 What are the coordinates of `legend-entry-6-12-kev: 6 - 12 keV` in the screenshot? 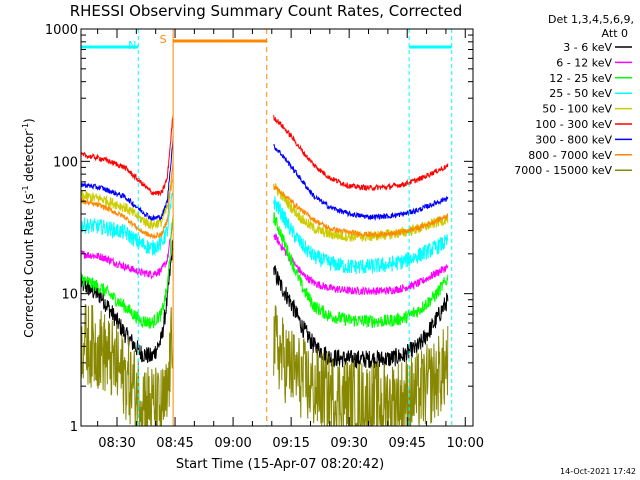 It's located at (594, 62).